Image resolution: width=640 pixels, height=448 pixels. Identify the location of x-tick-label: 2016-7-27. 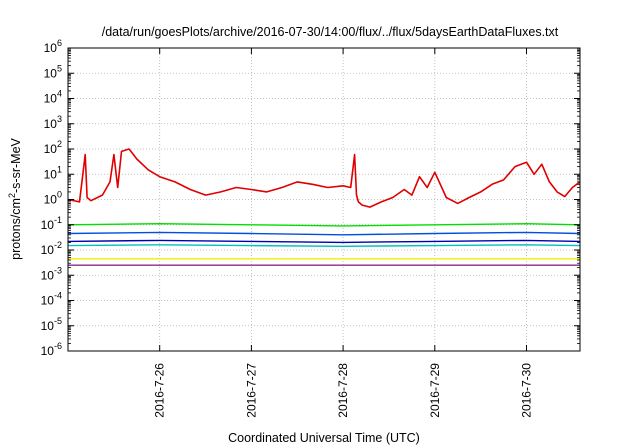
(251, 390).